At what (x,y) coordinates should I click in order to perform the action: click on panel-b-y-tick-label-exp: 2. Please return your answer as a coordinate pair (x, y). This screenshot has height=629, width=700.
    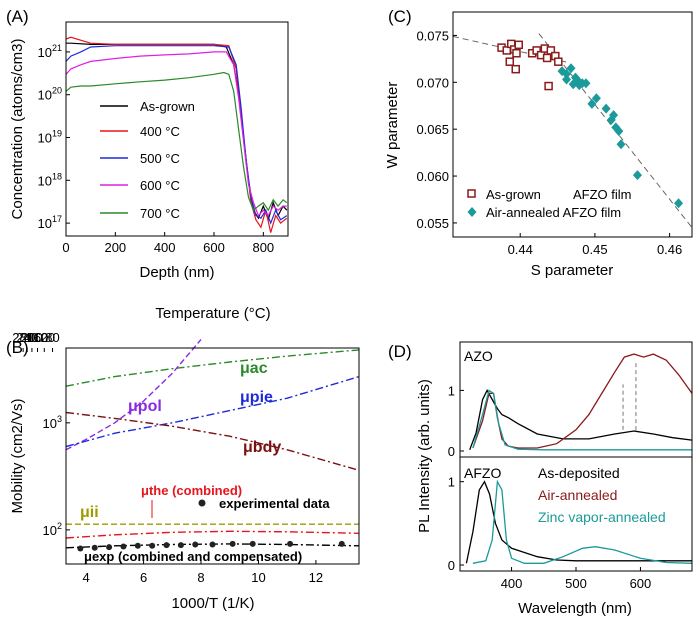
    Looking at the image, I should click on (59, 526).